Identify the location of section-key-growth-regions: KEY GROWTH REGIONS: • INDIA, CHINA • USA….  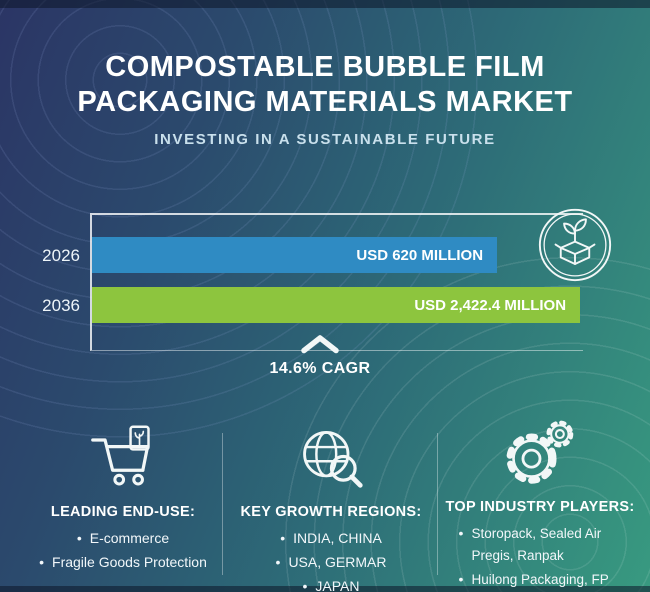
(331, 506).